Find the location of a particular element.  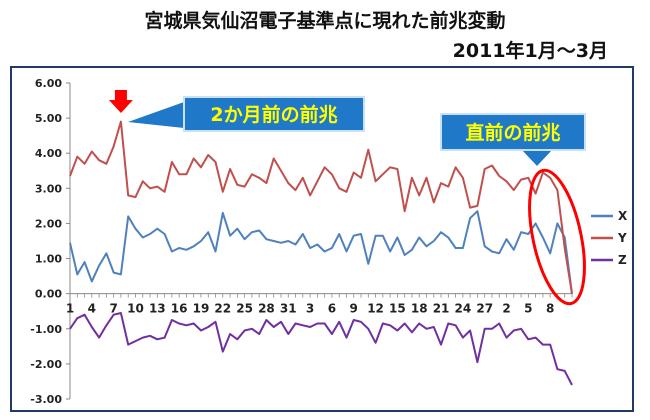

x-tick-label: 27 is located at coordinates (484, 309).